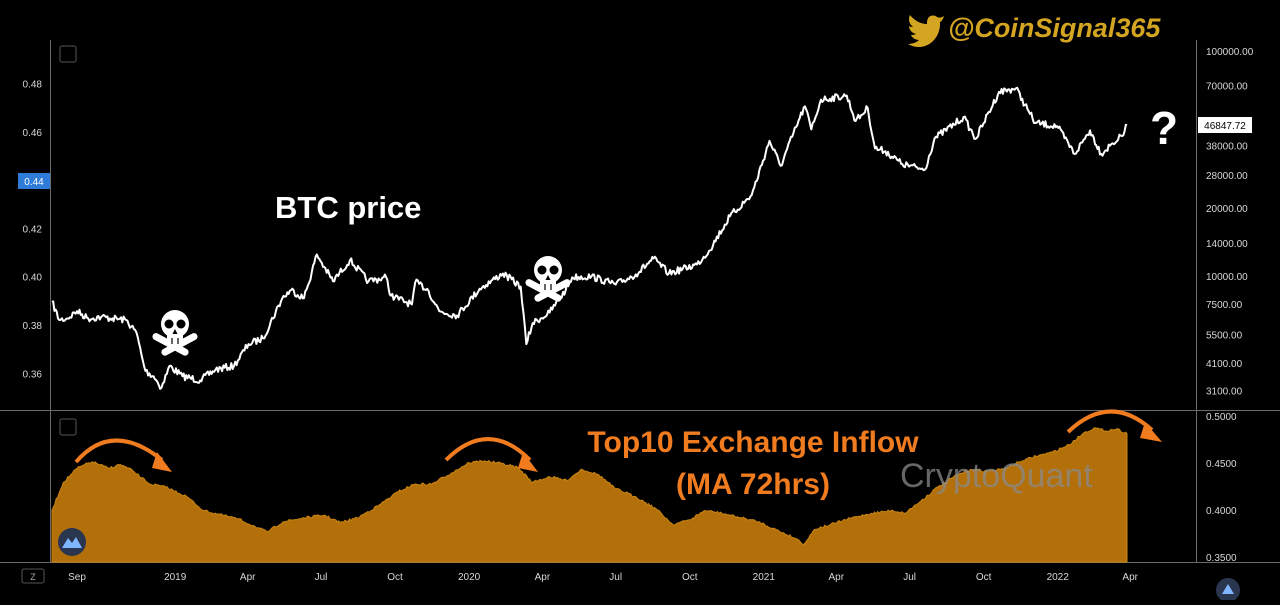 The height and width of the screenshot is (605, 1280). Describe the element at coordinates (33, 326) in the screenshot. I see `left-tick-label: 0.38` at that location.